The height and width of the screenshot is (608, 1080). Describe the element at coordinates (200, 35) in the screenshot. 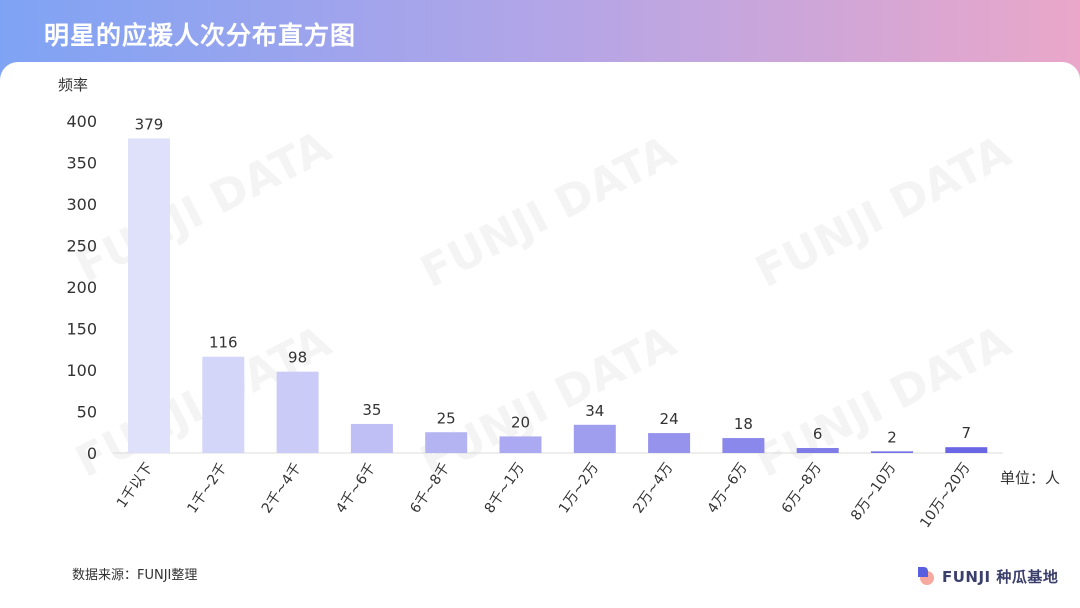

I see `page-title: 明星的应援人次分布直方图` at that location.